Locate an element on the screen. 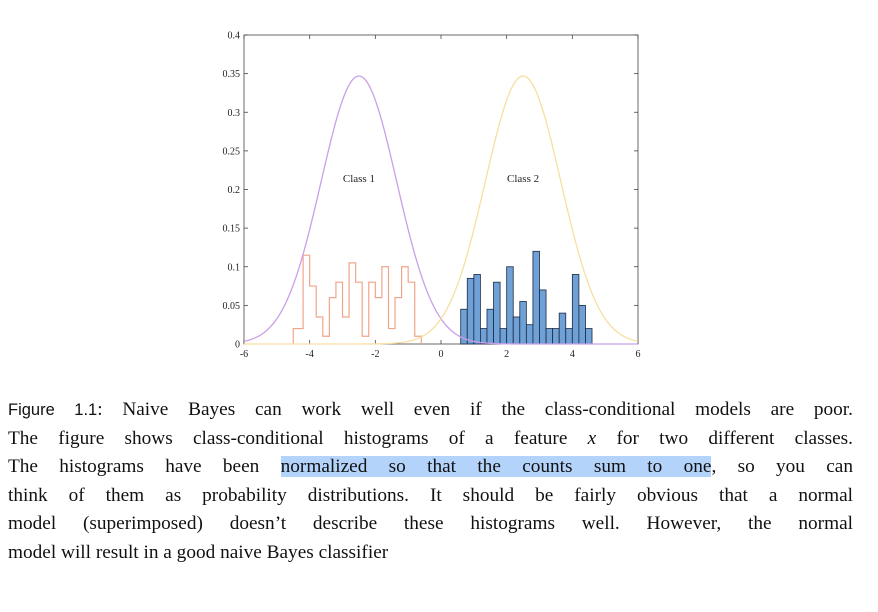  y-tick-label: 0.35 is located at coordinates (232, 74).